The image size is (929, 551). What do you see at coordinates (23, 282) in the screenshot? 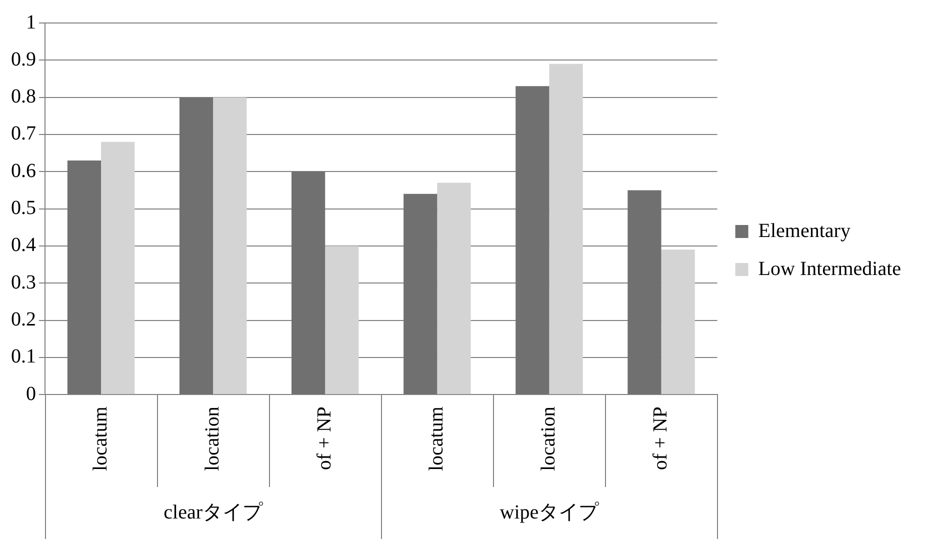
I see `y-tick-label: 0.3` at bounding box center [23, 282].